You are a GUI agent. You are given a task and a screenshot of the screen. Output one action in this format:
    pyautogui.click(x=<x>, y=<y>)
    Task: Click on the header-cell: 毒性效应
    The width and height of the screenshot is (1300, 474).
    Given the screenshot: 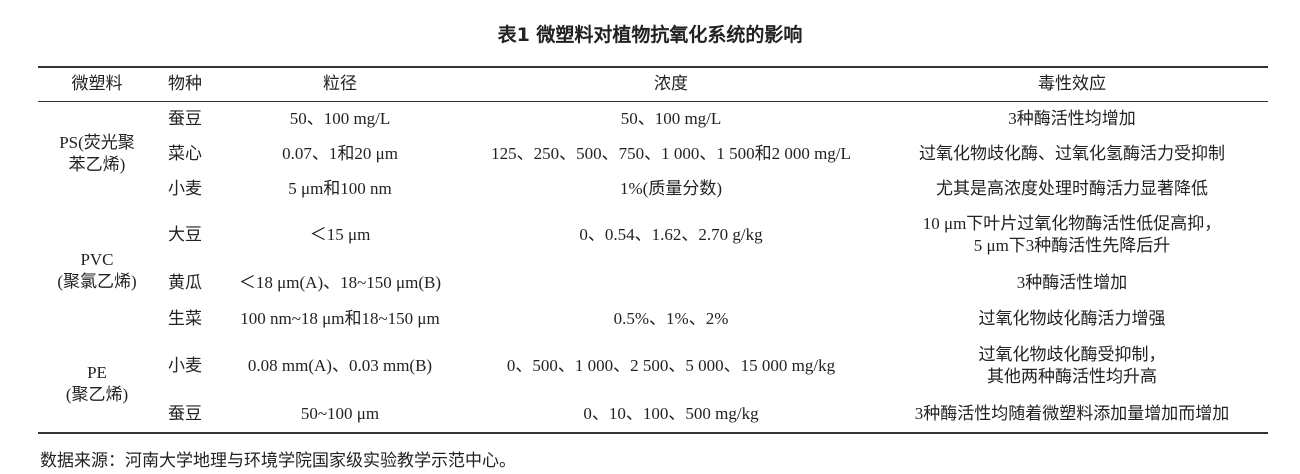 What is the action you would take?
    pyautogui.click(x=1072, y=84)
    